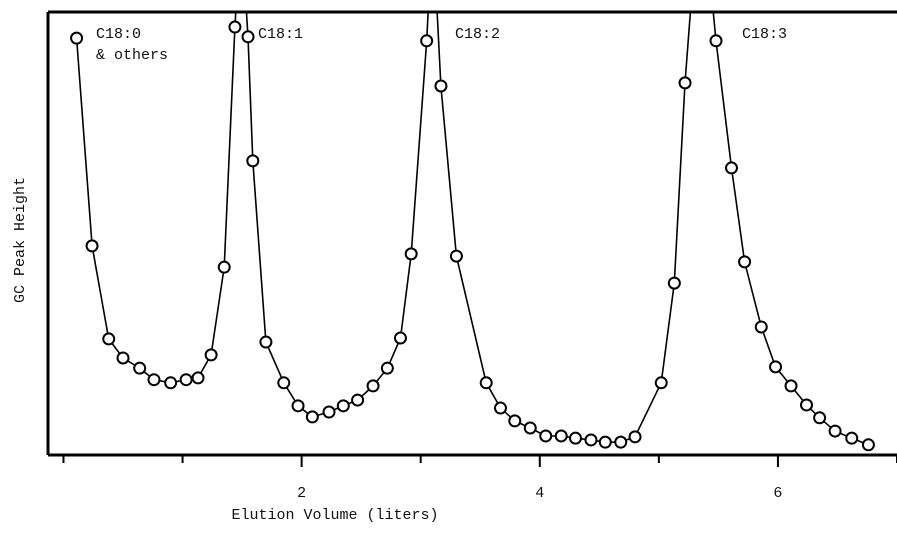  Describe the element at coordinates (539, 493) in the screenshot. I see `x-tick-label: 4` at that location.